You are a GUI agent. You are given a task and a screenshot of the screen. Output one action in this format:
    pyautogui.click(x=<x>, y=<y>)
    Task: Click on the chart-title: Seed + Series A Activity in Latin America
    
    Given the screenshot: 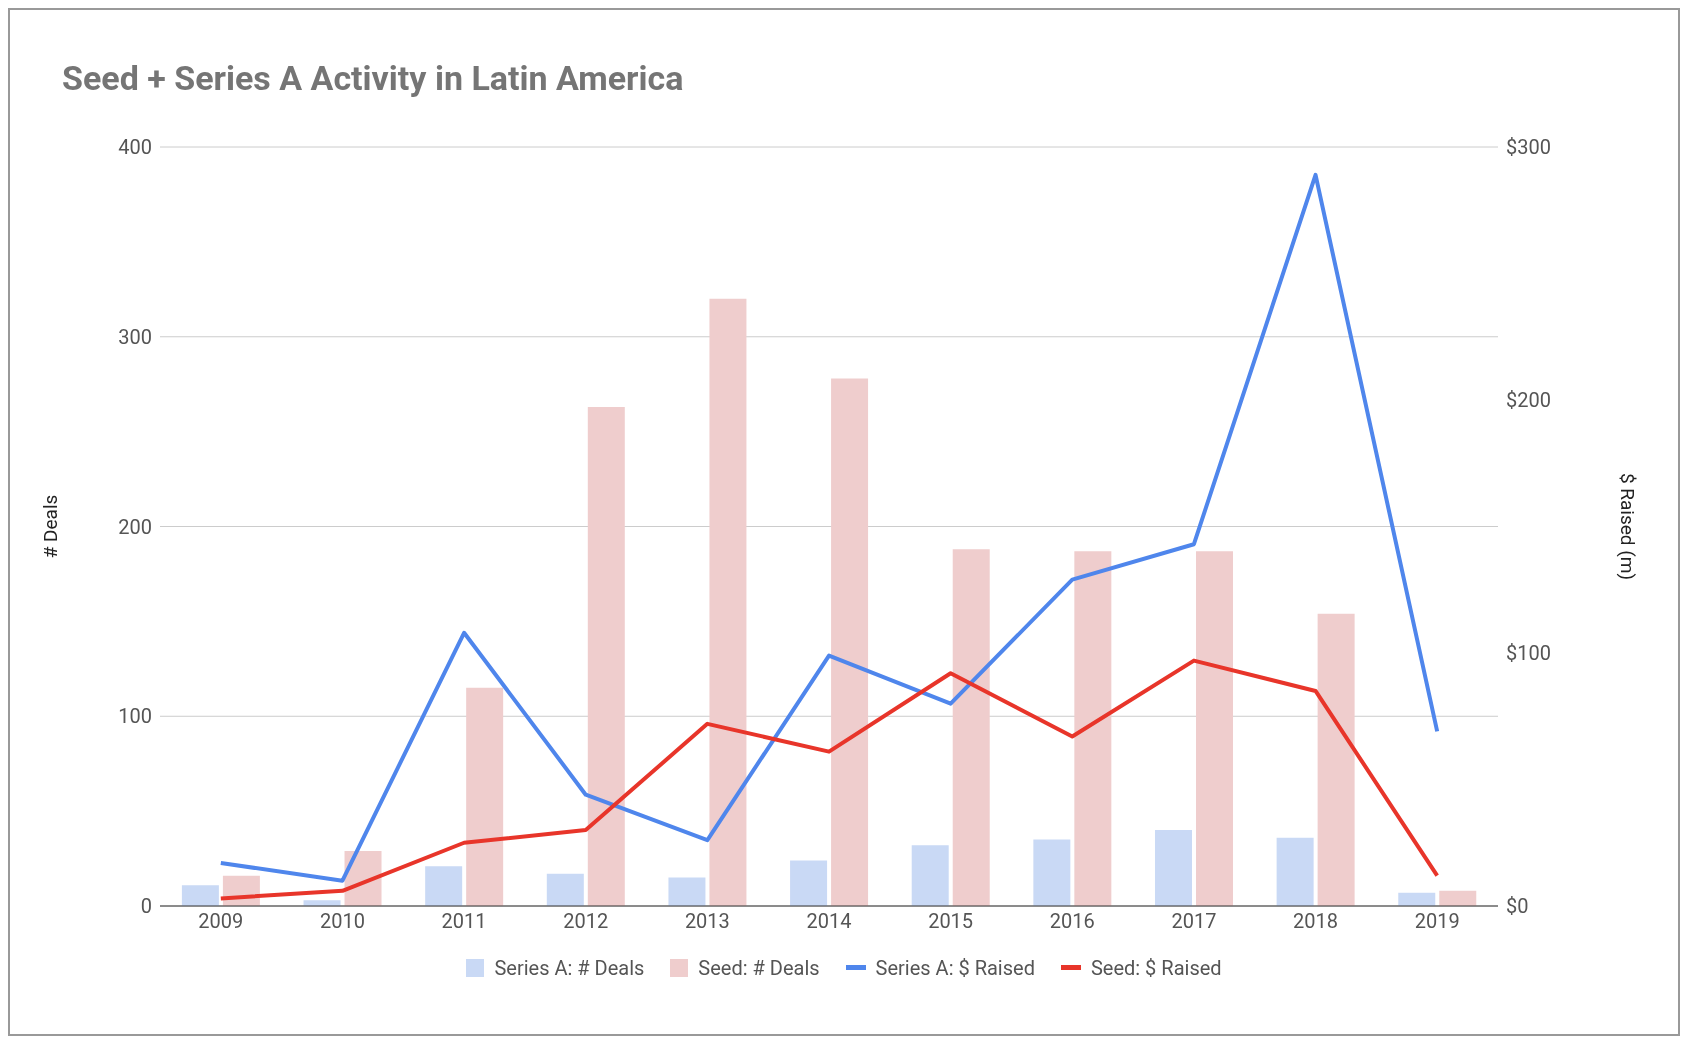 What is the action you would take?
    pyautogui.click(x=373, y=78)
    